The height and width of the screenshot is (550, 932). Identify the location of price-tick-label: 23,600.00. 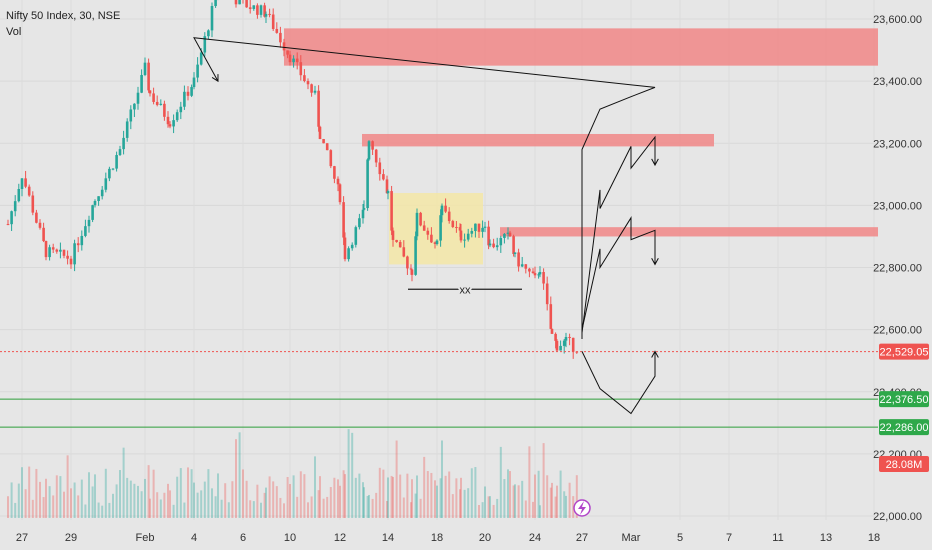
(897, 20).